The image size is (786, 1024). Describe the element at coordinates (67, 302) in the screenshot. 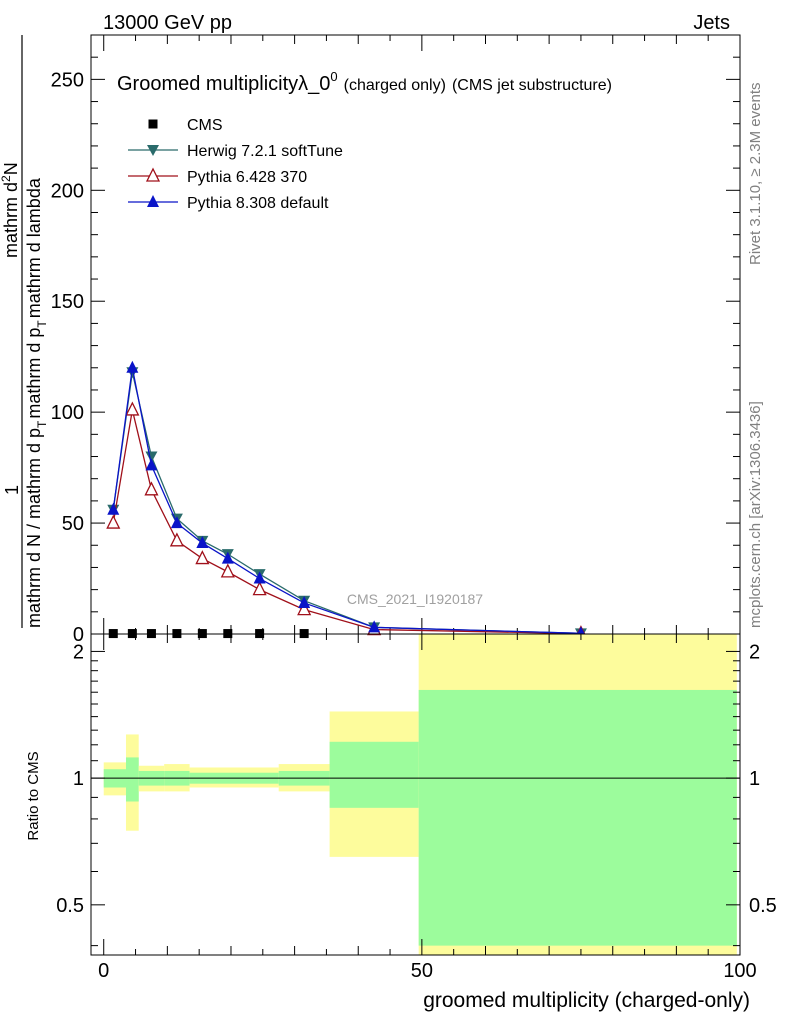

I see `main-y-tick-label: 150` at that location.